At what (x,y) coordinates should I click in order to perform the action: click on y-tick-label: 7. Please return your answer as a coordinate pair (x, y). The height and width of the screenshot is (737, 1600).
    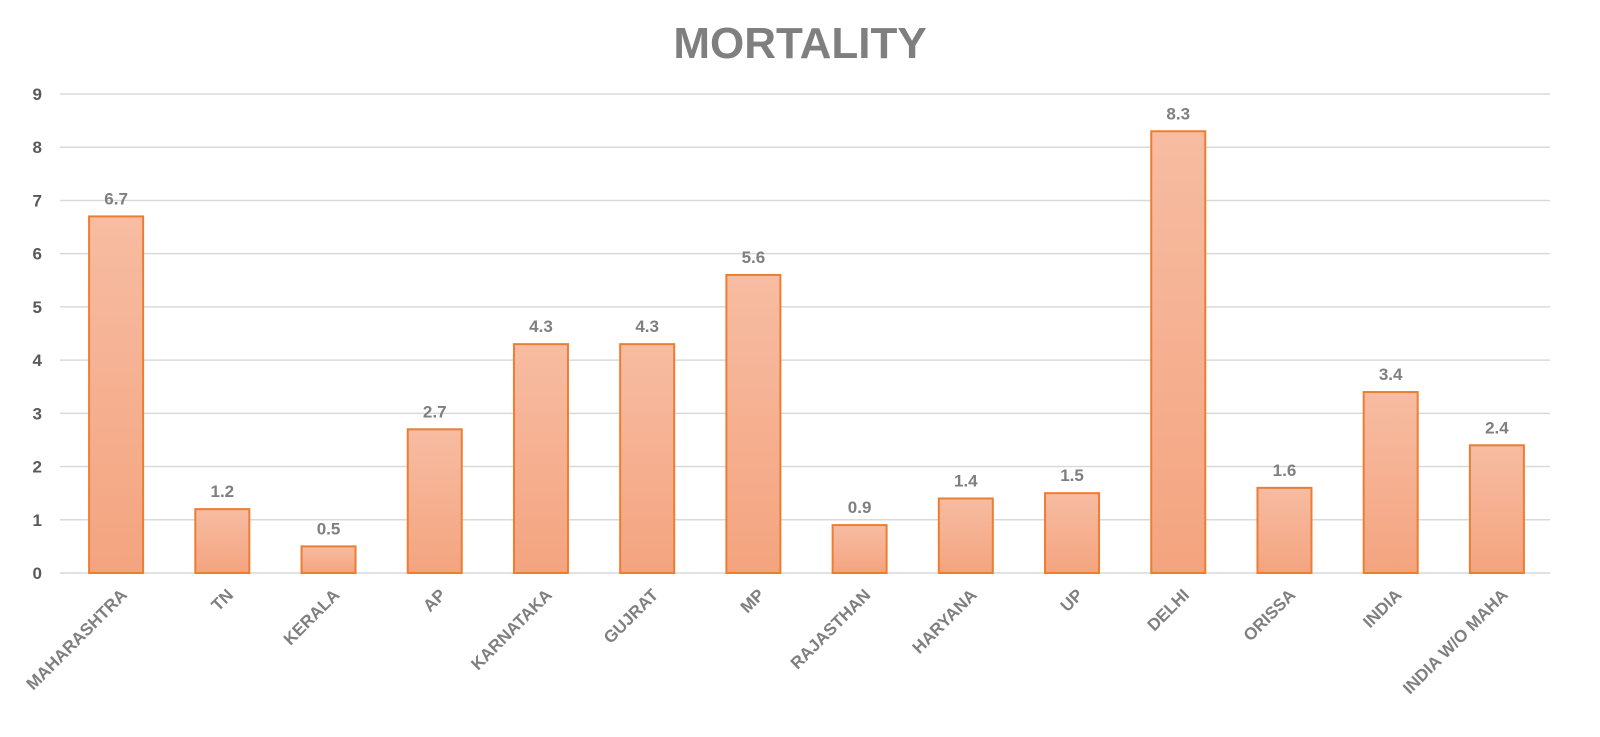
    Looking at the image, I should click on (37, 200).